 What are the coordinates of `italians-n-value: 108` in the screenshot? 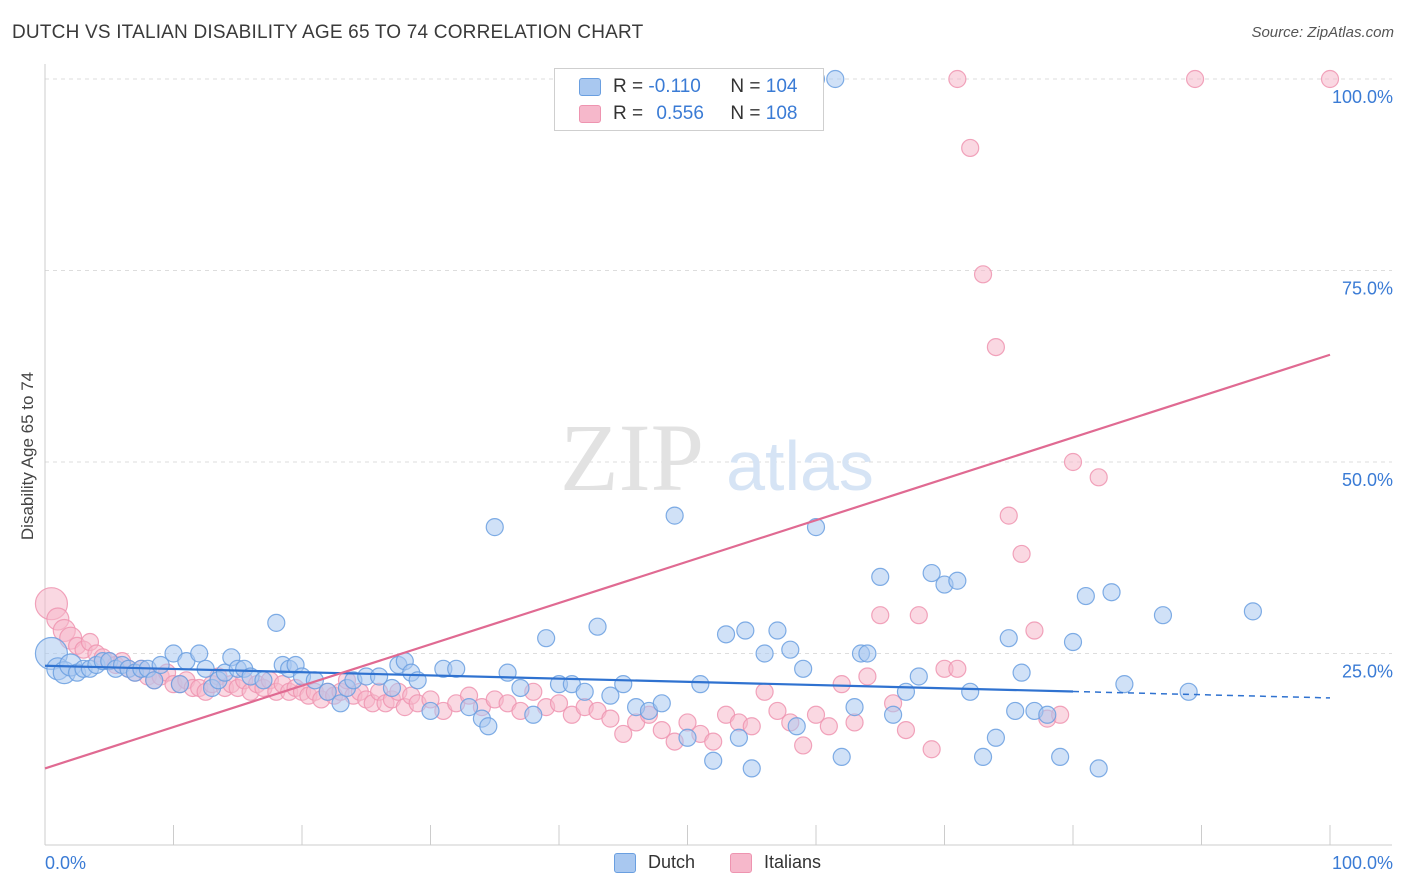 It's located at (781, 113).